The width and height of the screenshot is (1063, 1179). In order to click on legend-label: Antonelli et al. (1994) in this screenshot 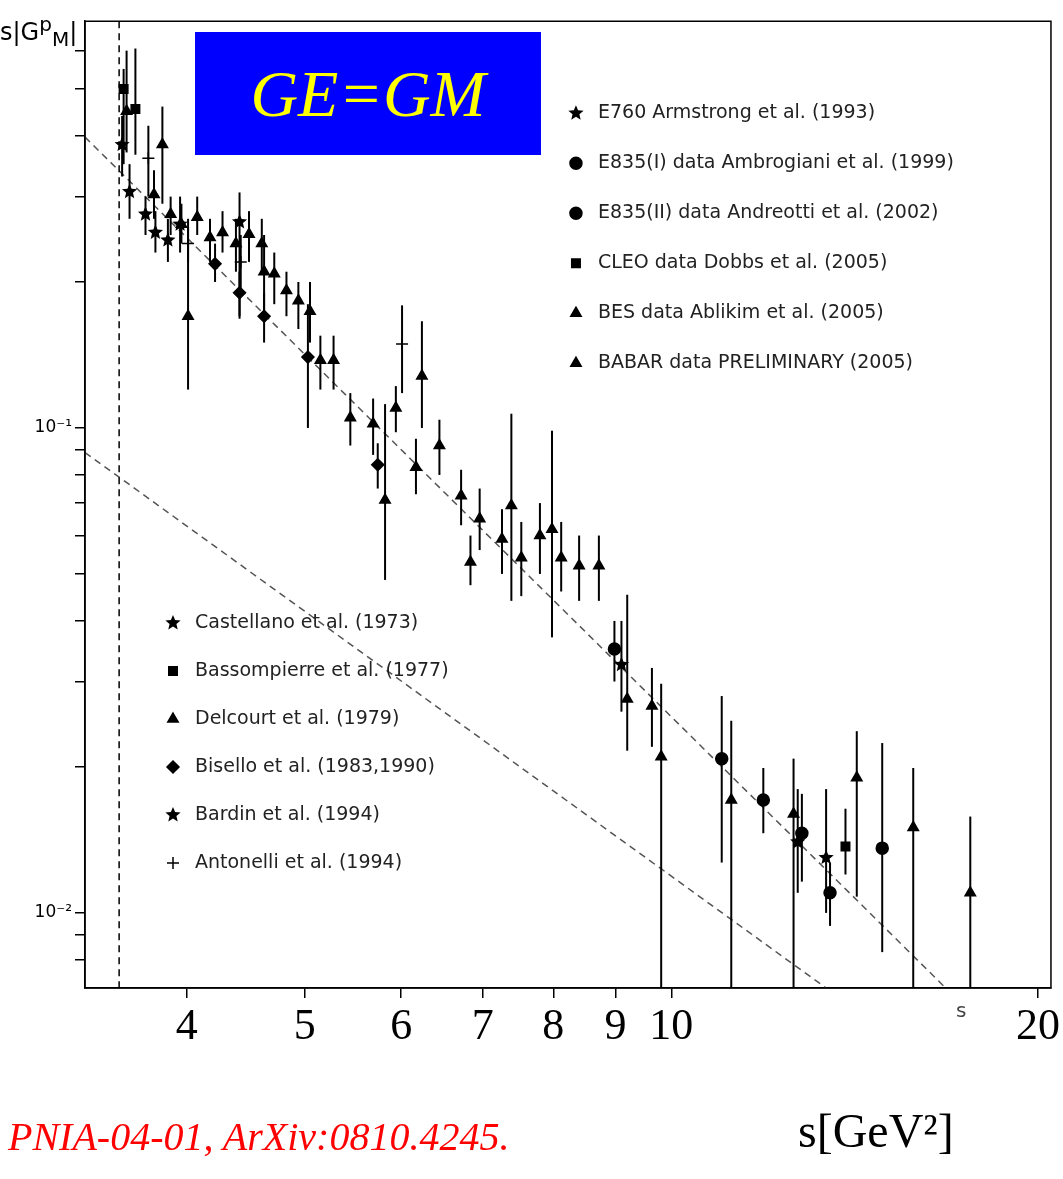, I will do `click(299, 860)`.